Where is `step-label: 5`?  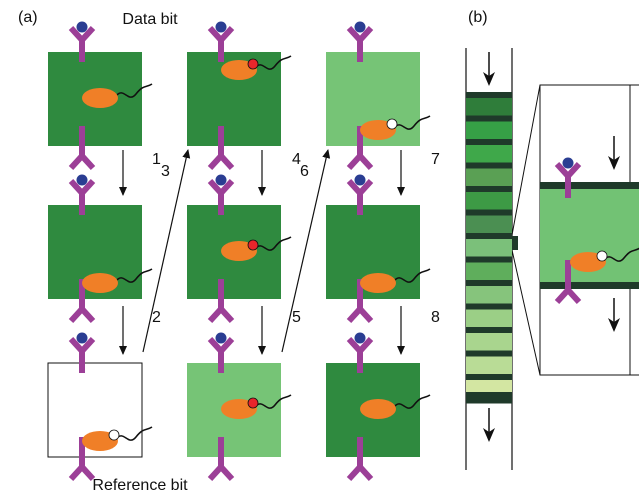 step-label: 5 is located at coordinates (296, 317).